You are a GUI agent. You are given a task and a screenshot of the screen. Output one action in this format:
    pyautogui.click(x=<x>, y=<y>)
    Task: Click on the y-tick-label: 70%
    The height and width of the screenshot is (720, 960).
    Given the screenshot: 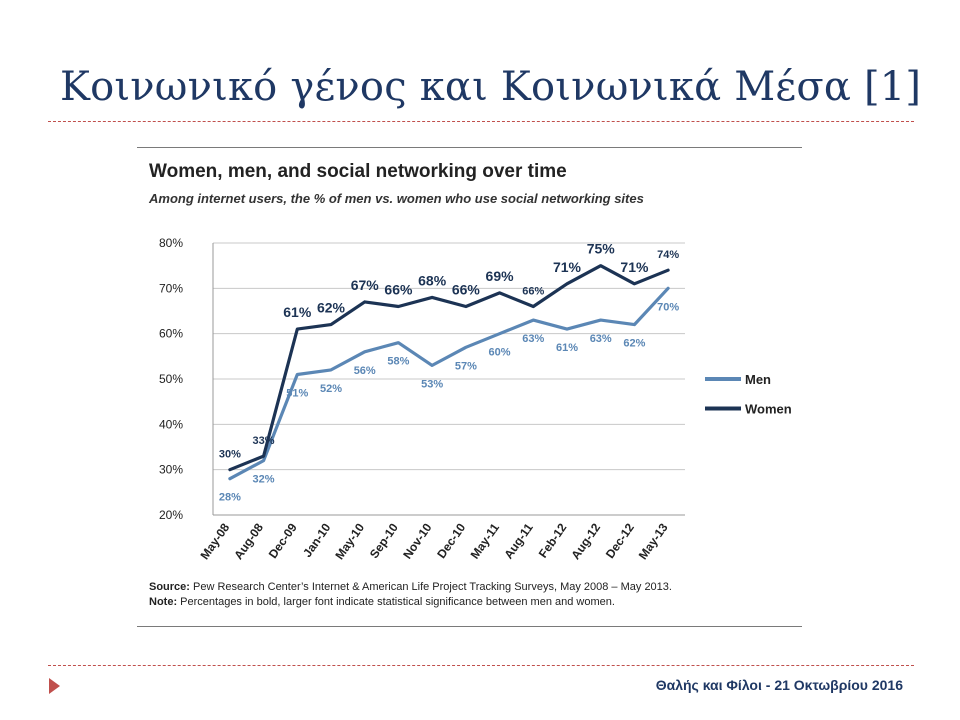 What is the action you would take?
    pyautogui.click(x=171, y=288)
    